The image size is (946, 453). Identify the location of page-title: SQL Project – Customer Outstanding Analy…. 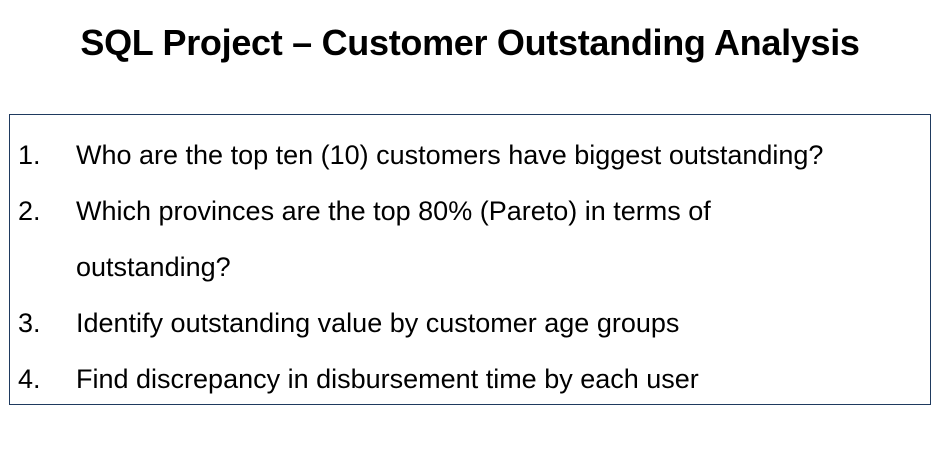
(470, 42).